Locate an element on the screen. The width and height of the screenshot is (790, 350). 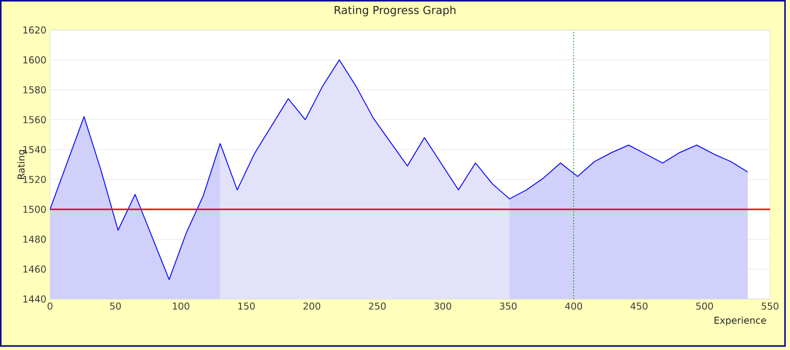
x-tick-label: 0 is located at coordinates (50, 306).